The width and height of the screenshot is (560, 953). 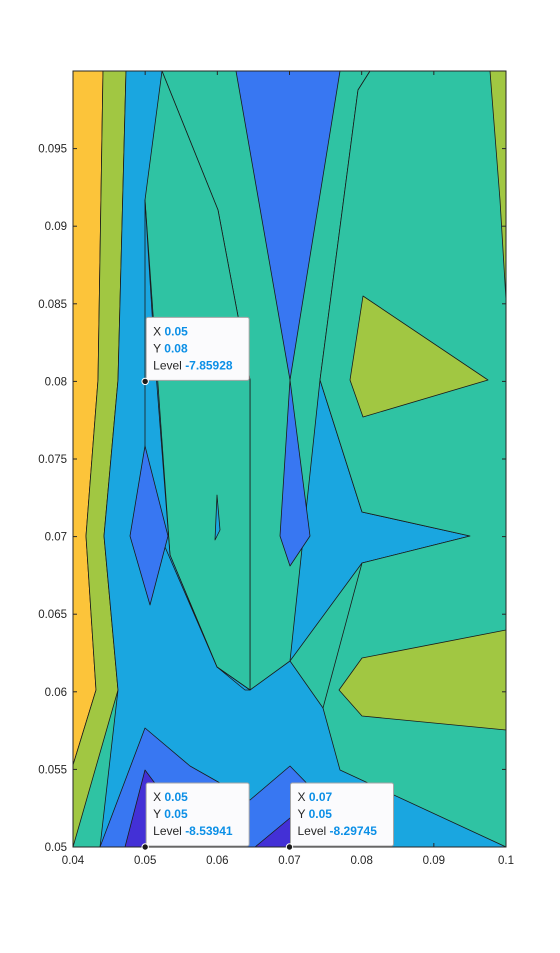 I want to click on datatip-row: Level -8.29745, so click(x=338, y=831).